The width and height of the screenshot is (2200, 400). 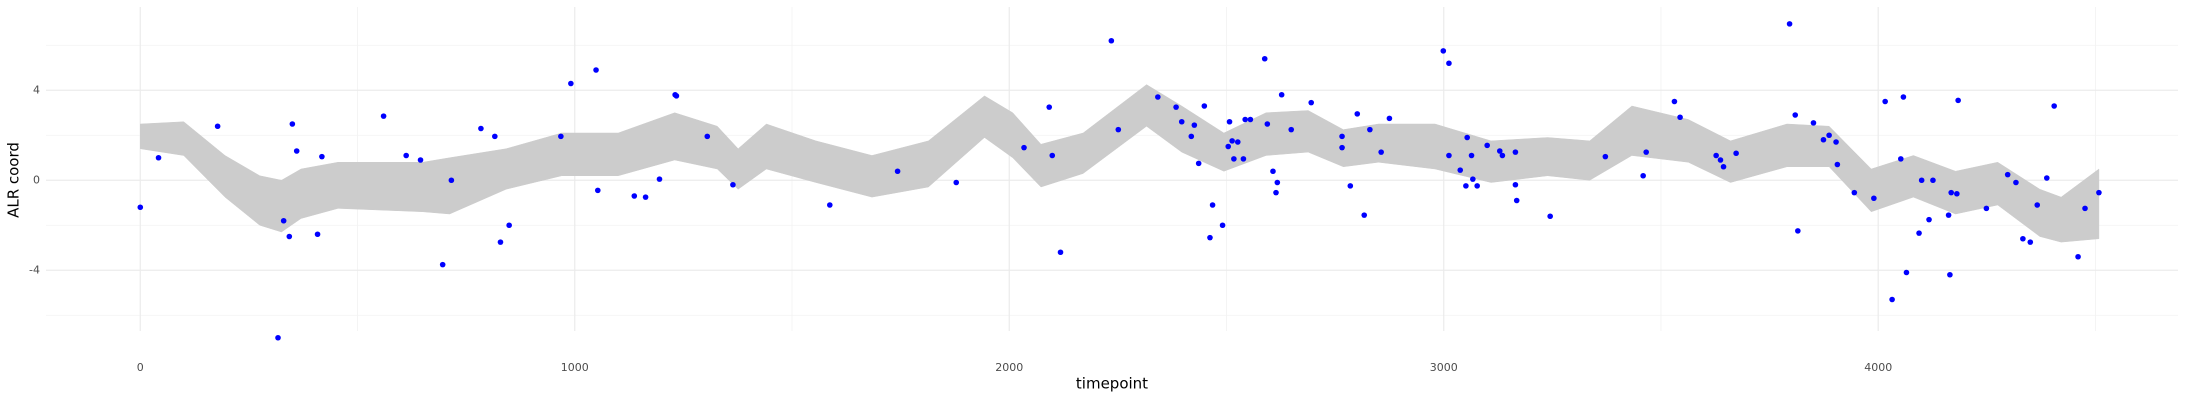 I want to click on x-axis-title: timepoint, so click(x=1112, y=384).